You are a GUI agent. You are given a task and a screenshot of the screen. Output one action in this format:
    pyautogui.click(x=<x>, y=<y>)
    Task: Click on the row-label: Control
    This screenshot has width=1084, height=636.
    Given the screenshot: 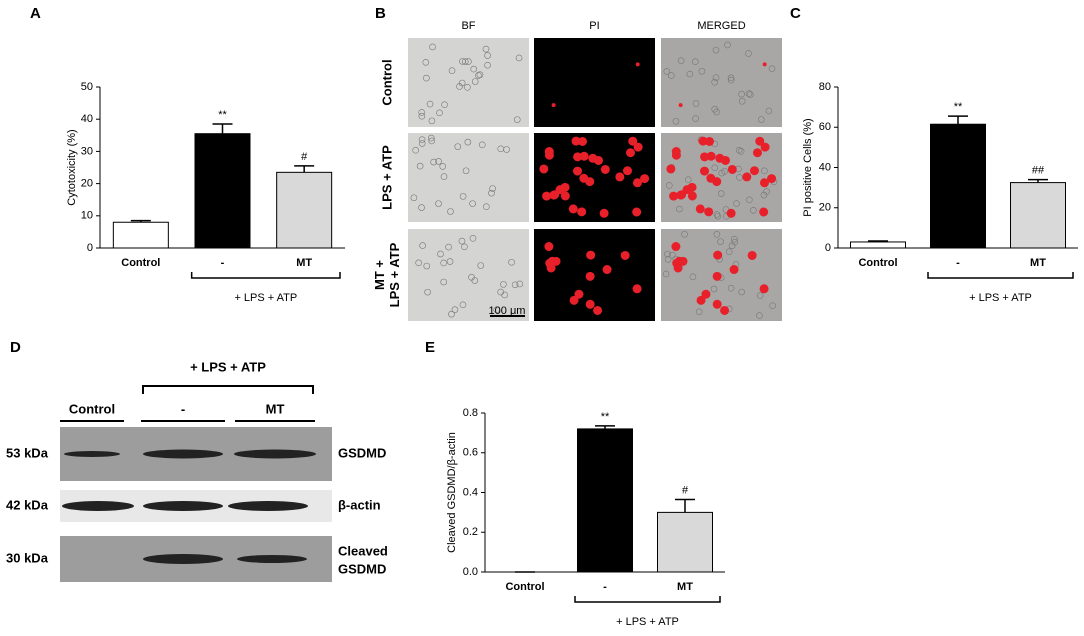 What is the action you would take?
    pyautogui.click(x=386, y=82)
    